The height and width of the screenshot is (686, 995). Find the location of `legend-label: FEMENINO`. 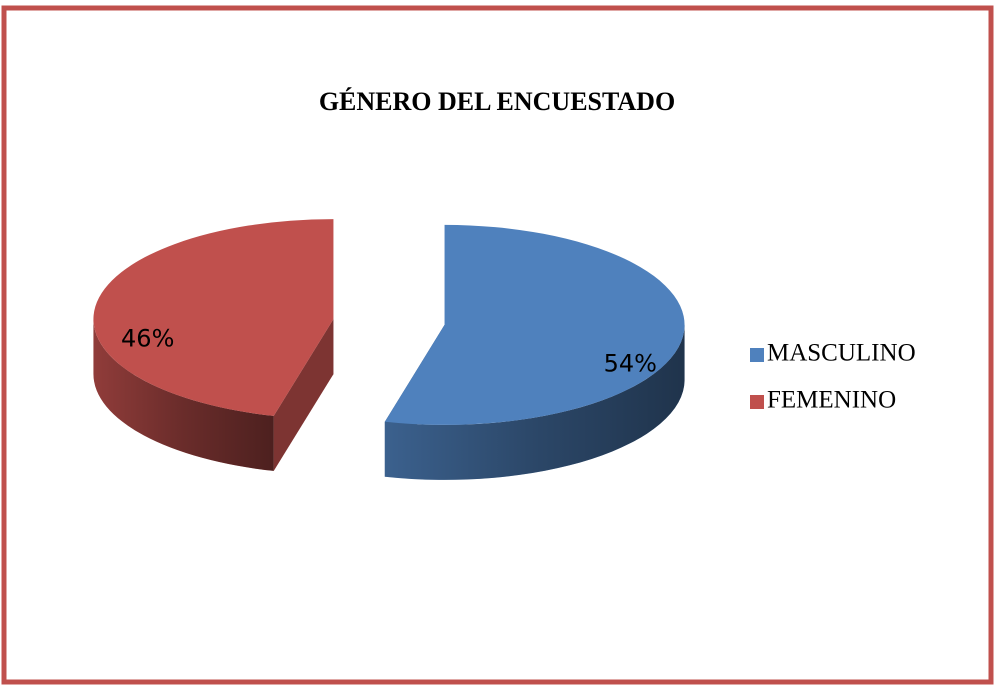

legend-label: FEMENINO is located at coordinates (831, 400).